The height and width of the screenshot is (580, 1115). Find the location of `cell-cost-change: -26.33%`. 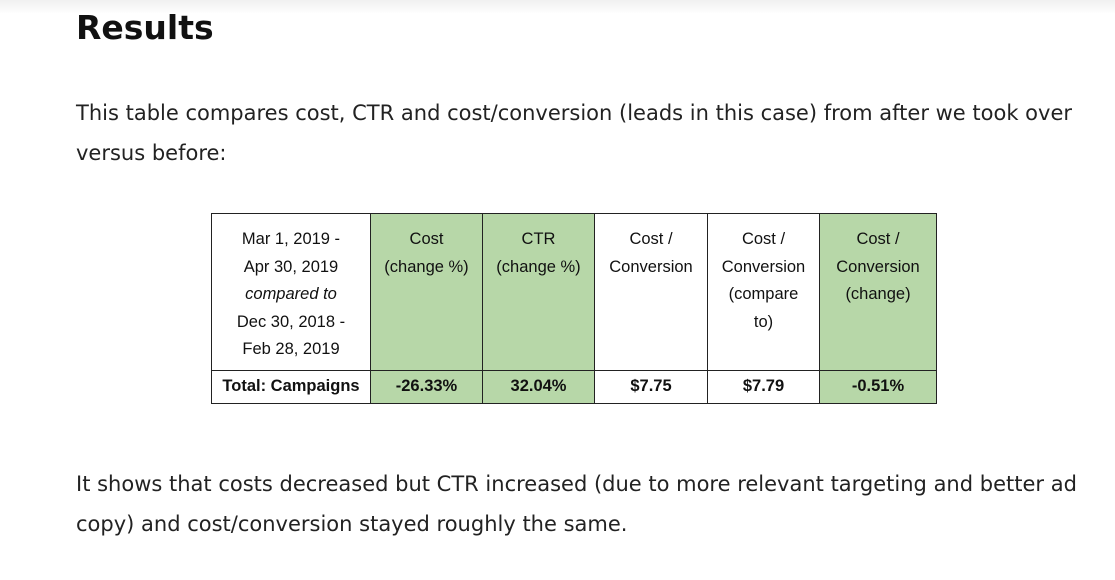

cell-cost-change: -26.33% is located at coordinates (426, 387).